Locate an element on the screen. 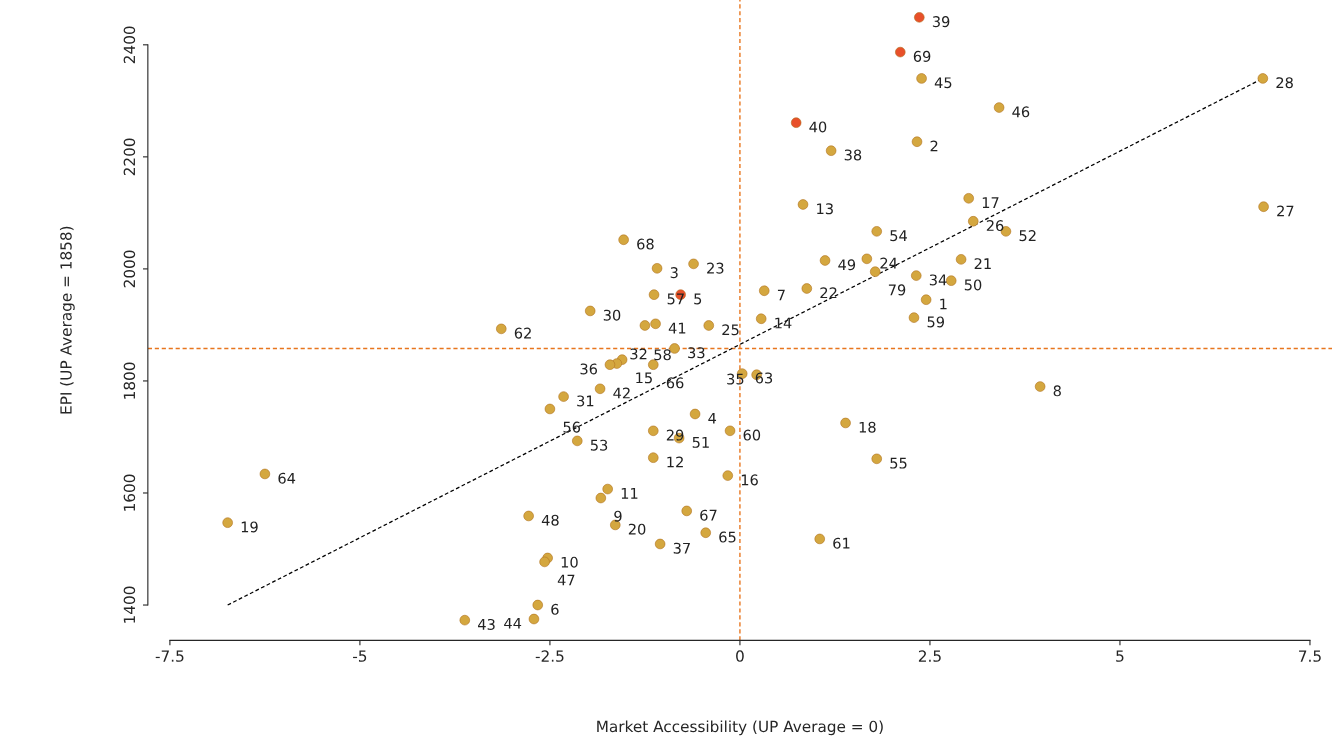 Image resolution: width=1332 pixels, height=736 pixels. annotation: 19 is located at coordinates (249, 527).